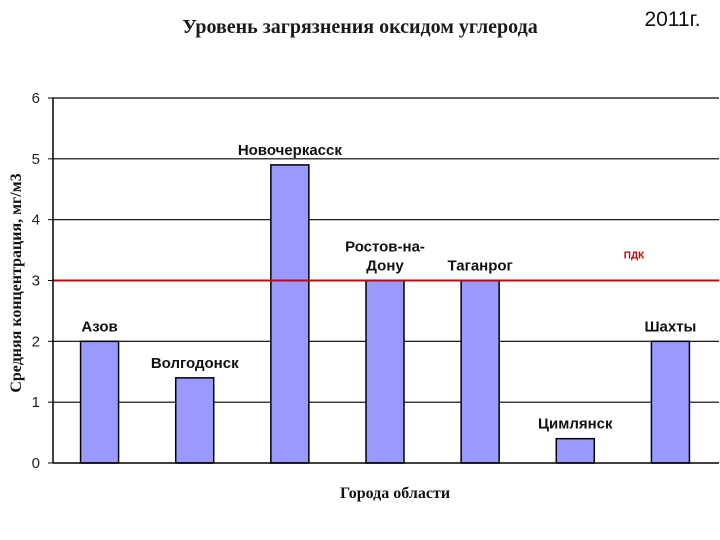 This screenshot has width=720, height=540. Describe the element at coordinates (99, 326) in the screenshot. I see `bar-label: Азов` at that location.